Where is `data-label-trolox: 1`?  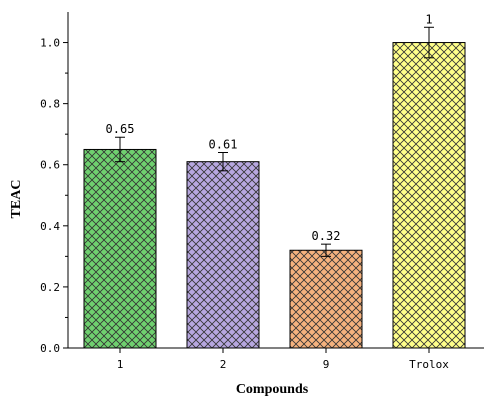 data-label-trolox: 1 is located at coordinates (428, 19).